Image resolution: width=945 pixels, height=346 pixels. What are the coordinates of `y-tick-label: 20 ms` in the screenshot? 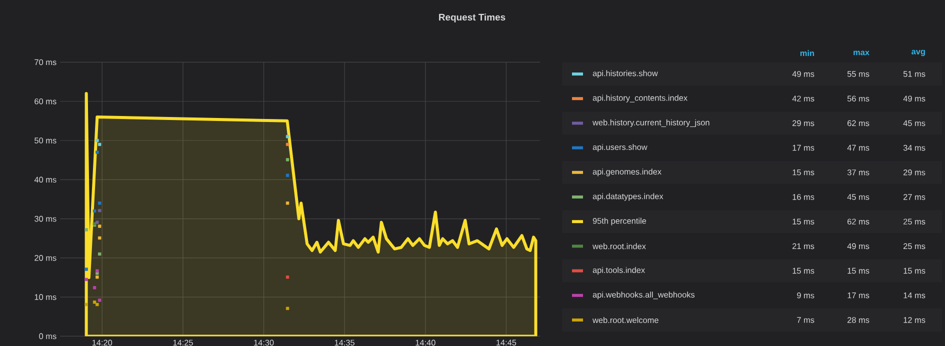 It's located at (45, 258).